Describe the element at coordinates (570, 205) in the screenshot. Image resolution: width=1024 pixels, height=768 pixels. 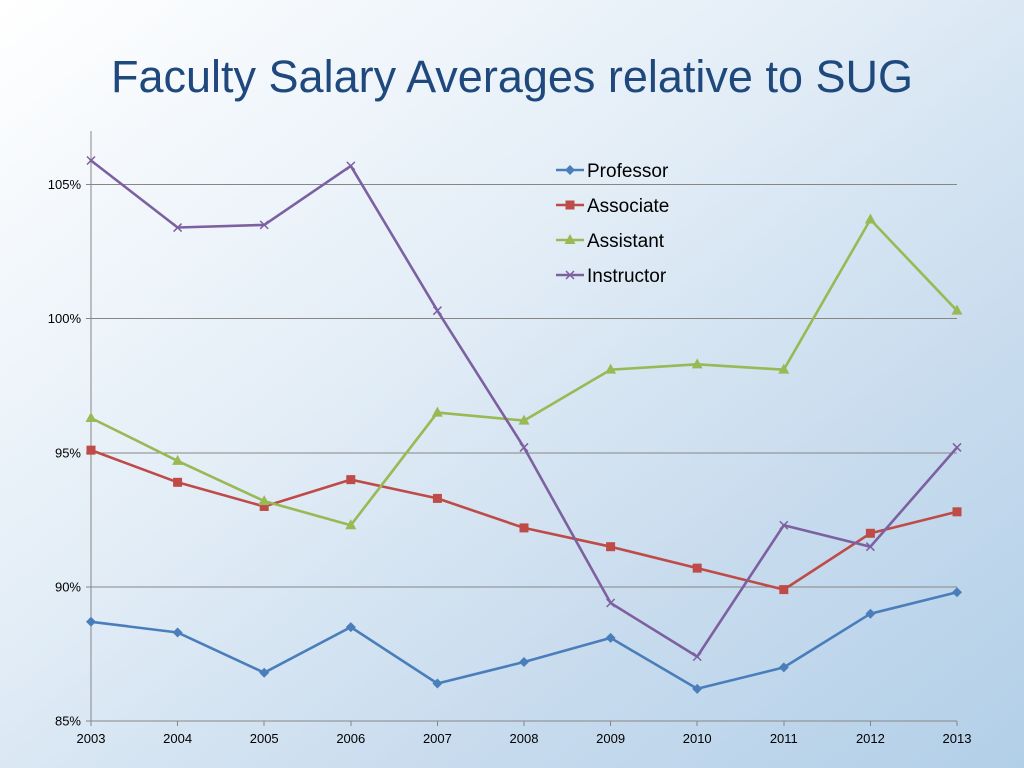
I see `legend-marker-square-icon` at that location.